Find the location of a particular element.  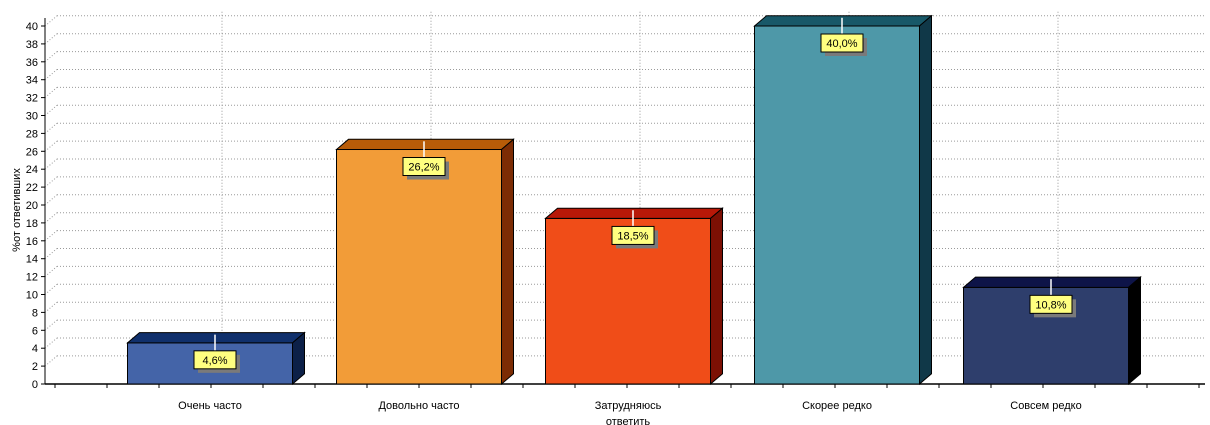

data-label: 10,8% is located at coordinates (1050, 305).